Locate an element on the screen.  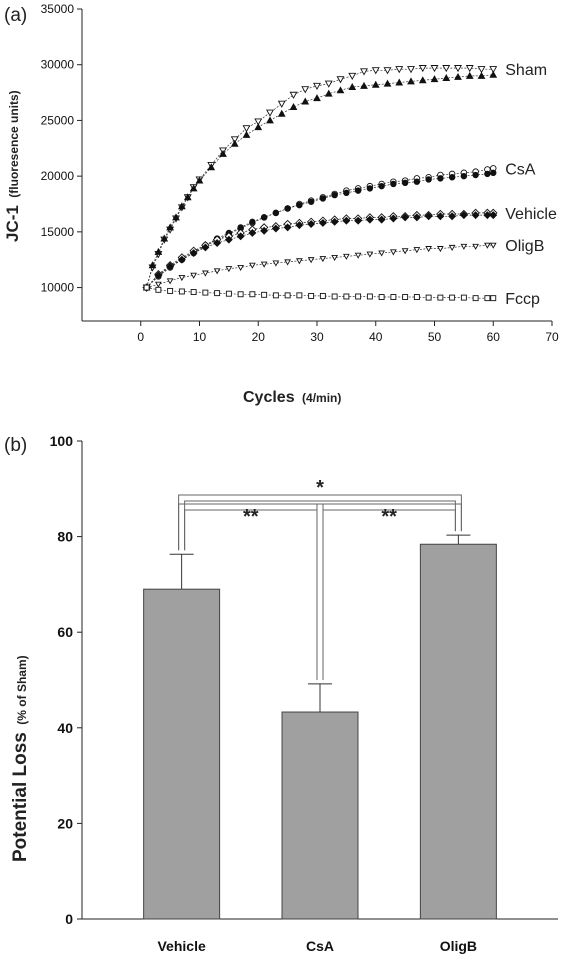
significance-label: ** is located at coordinates (251, 517).